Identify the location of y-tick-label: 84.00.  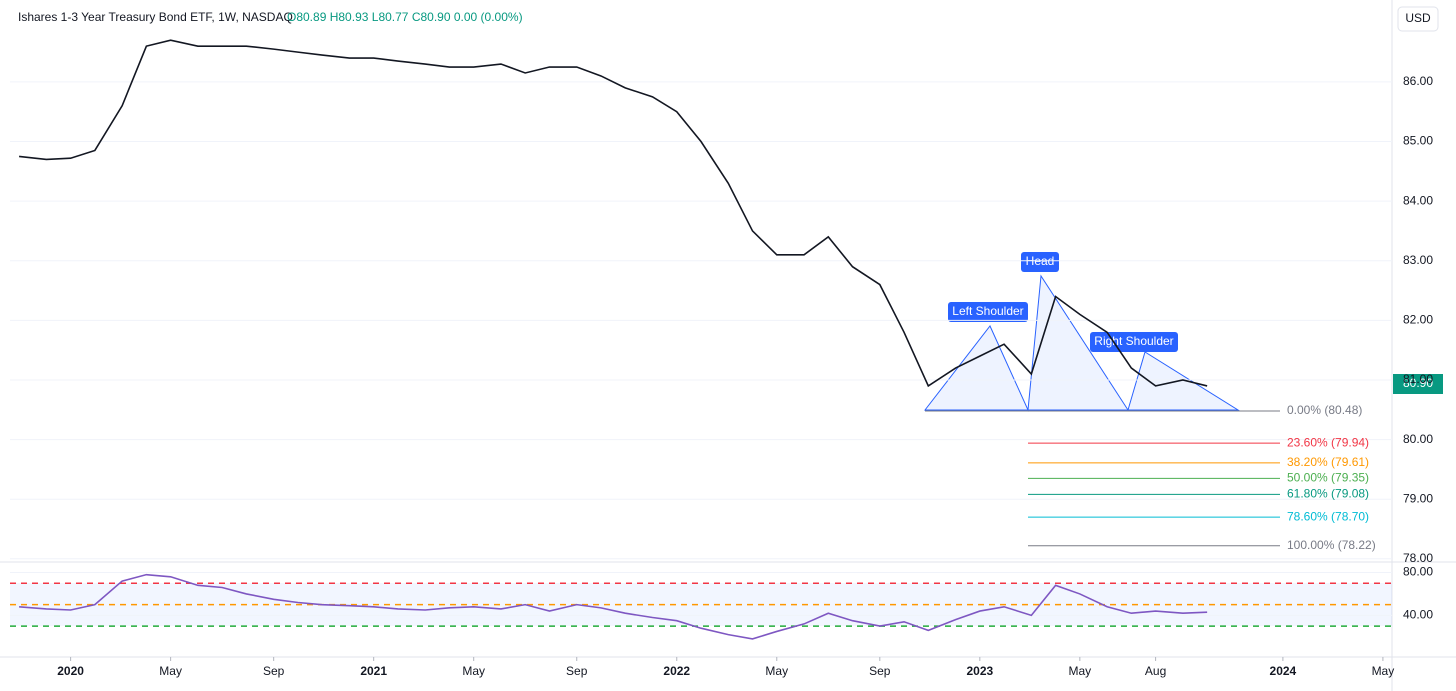
(1418, 200).